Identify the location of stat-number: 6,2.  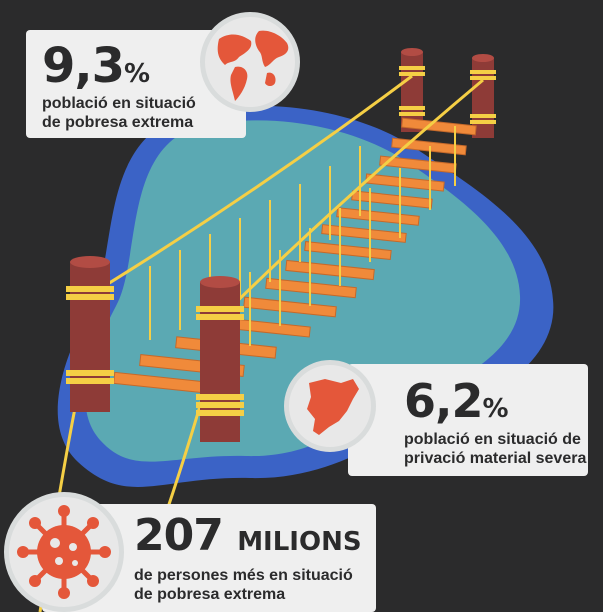
(443, 401).